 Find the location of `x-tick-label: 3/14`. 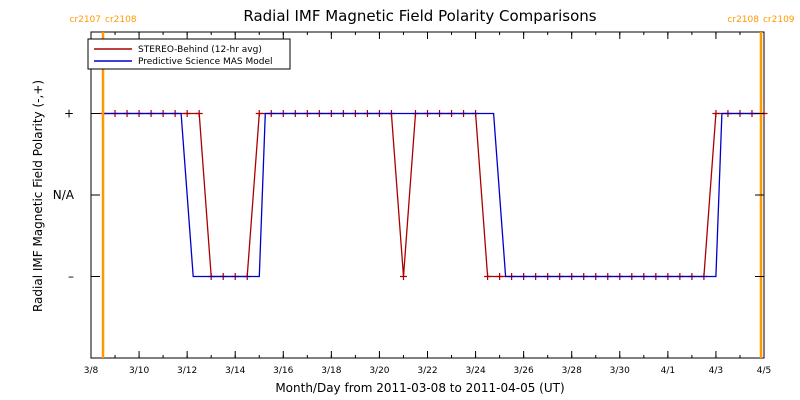

x-tick-label: 3/14 is located at coordinates (235, 371).